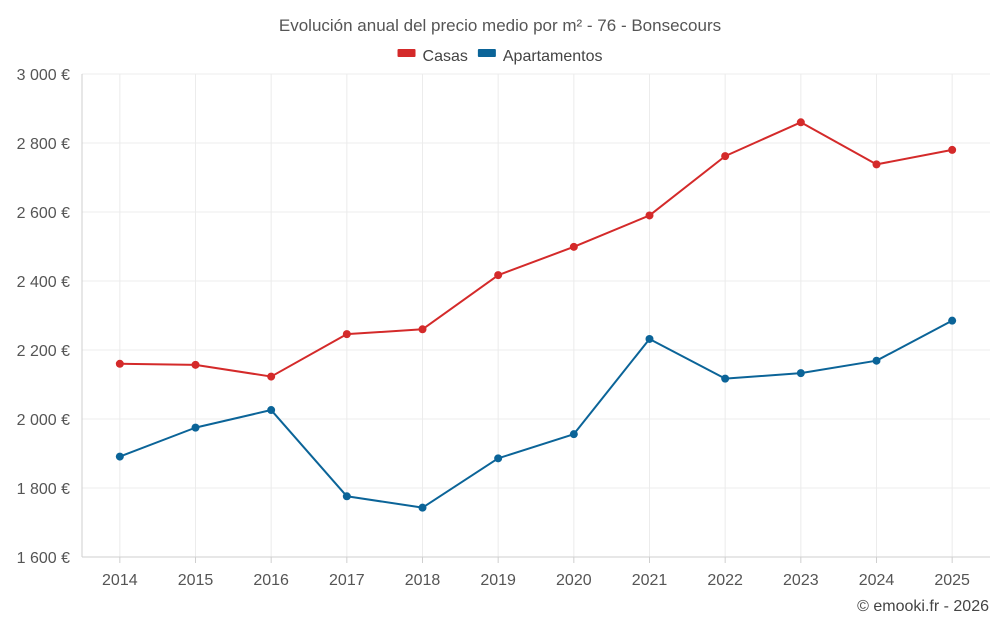  Describe the element at coordinates (877, 580) in the screenshot. I see `x-tick-label: 2024` at that location.